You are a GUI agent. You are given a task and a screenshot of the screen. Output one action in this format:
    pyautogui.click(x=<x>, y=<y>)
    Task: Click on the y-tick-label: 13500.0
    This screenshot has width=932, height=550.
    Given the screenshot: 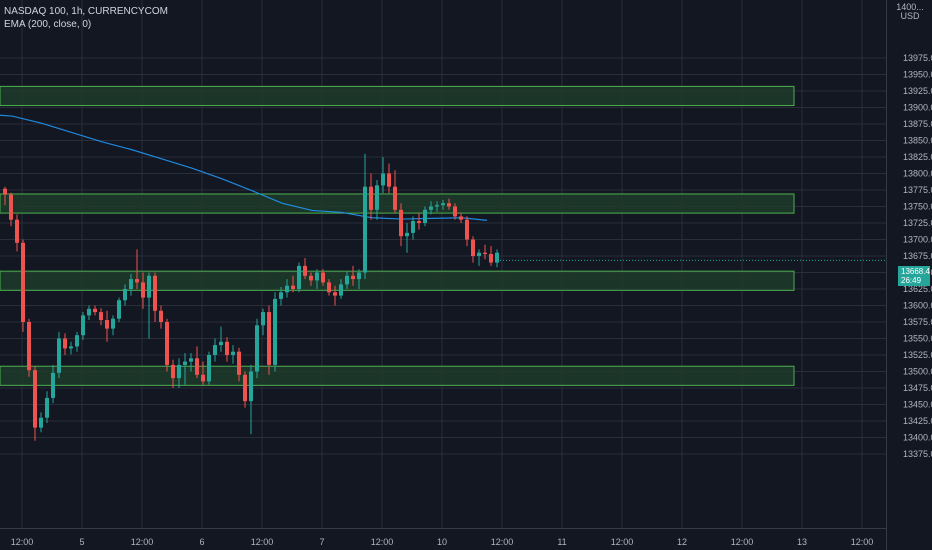 What is the action you would take?
    pyautogui.click(x=917, y=372)
    